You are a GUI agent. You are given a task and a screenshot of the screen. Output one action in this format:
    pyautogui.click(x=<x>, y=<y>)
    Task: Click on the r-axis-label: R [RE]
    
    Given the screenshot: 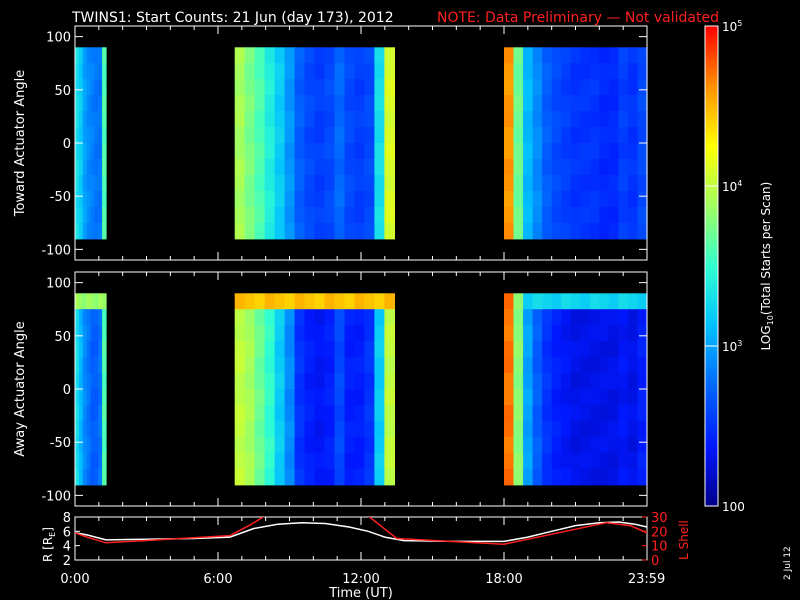 What is the action you would take?
    pyautogui.click(x=49, y=544)
    